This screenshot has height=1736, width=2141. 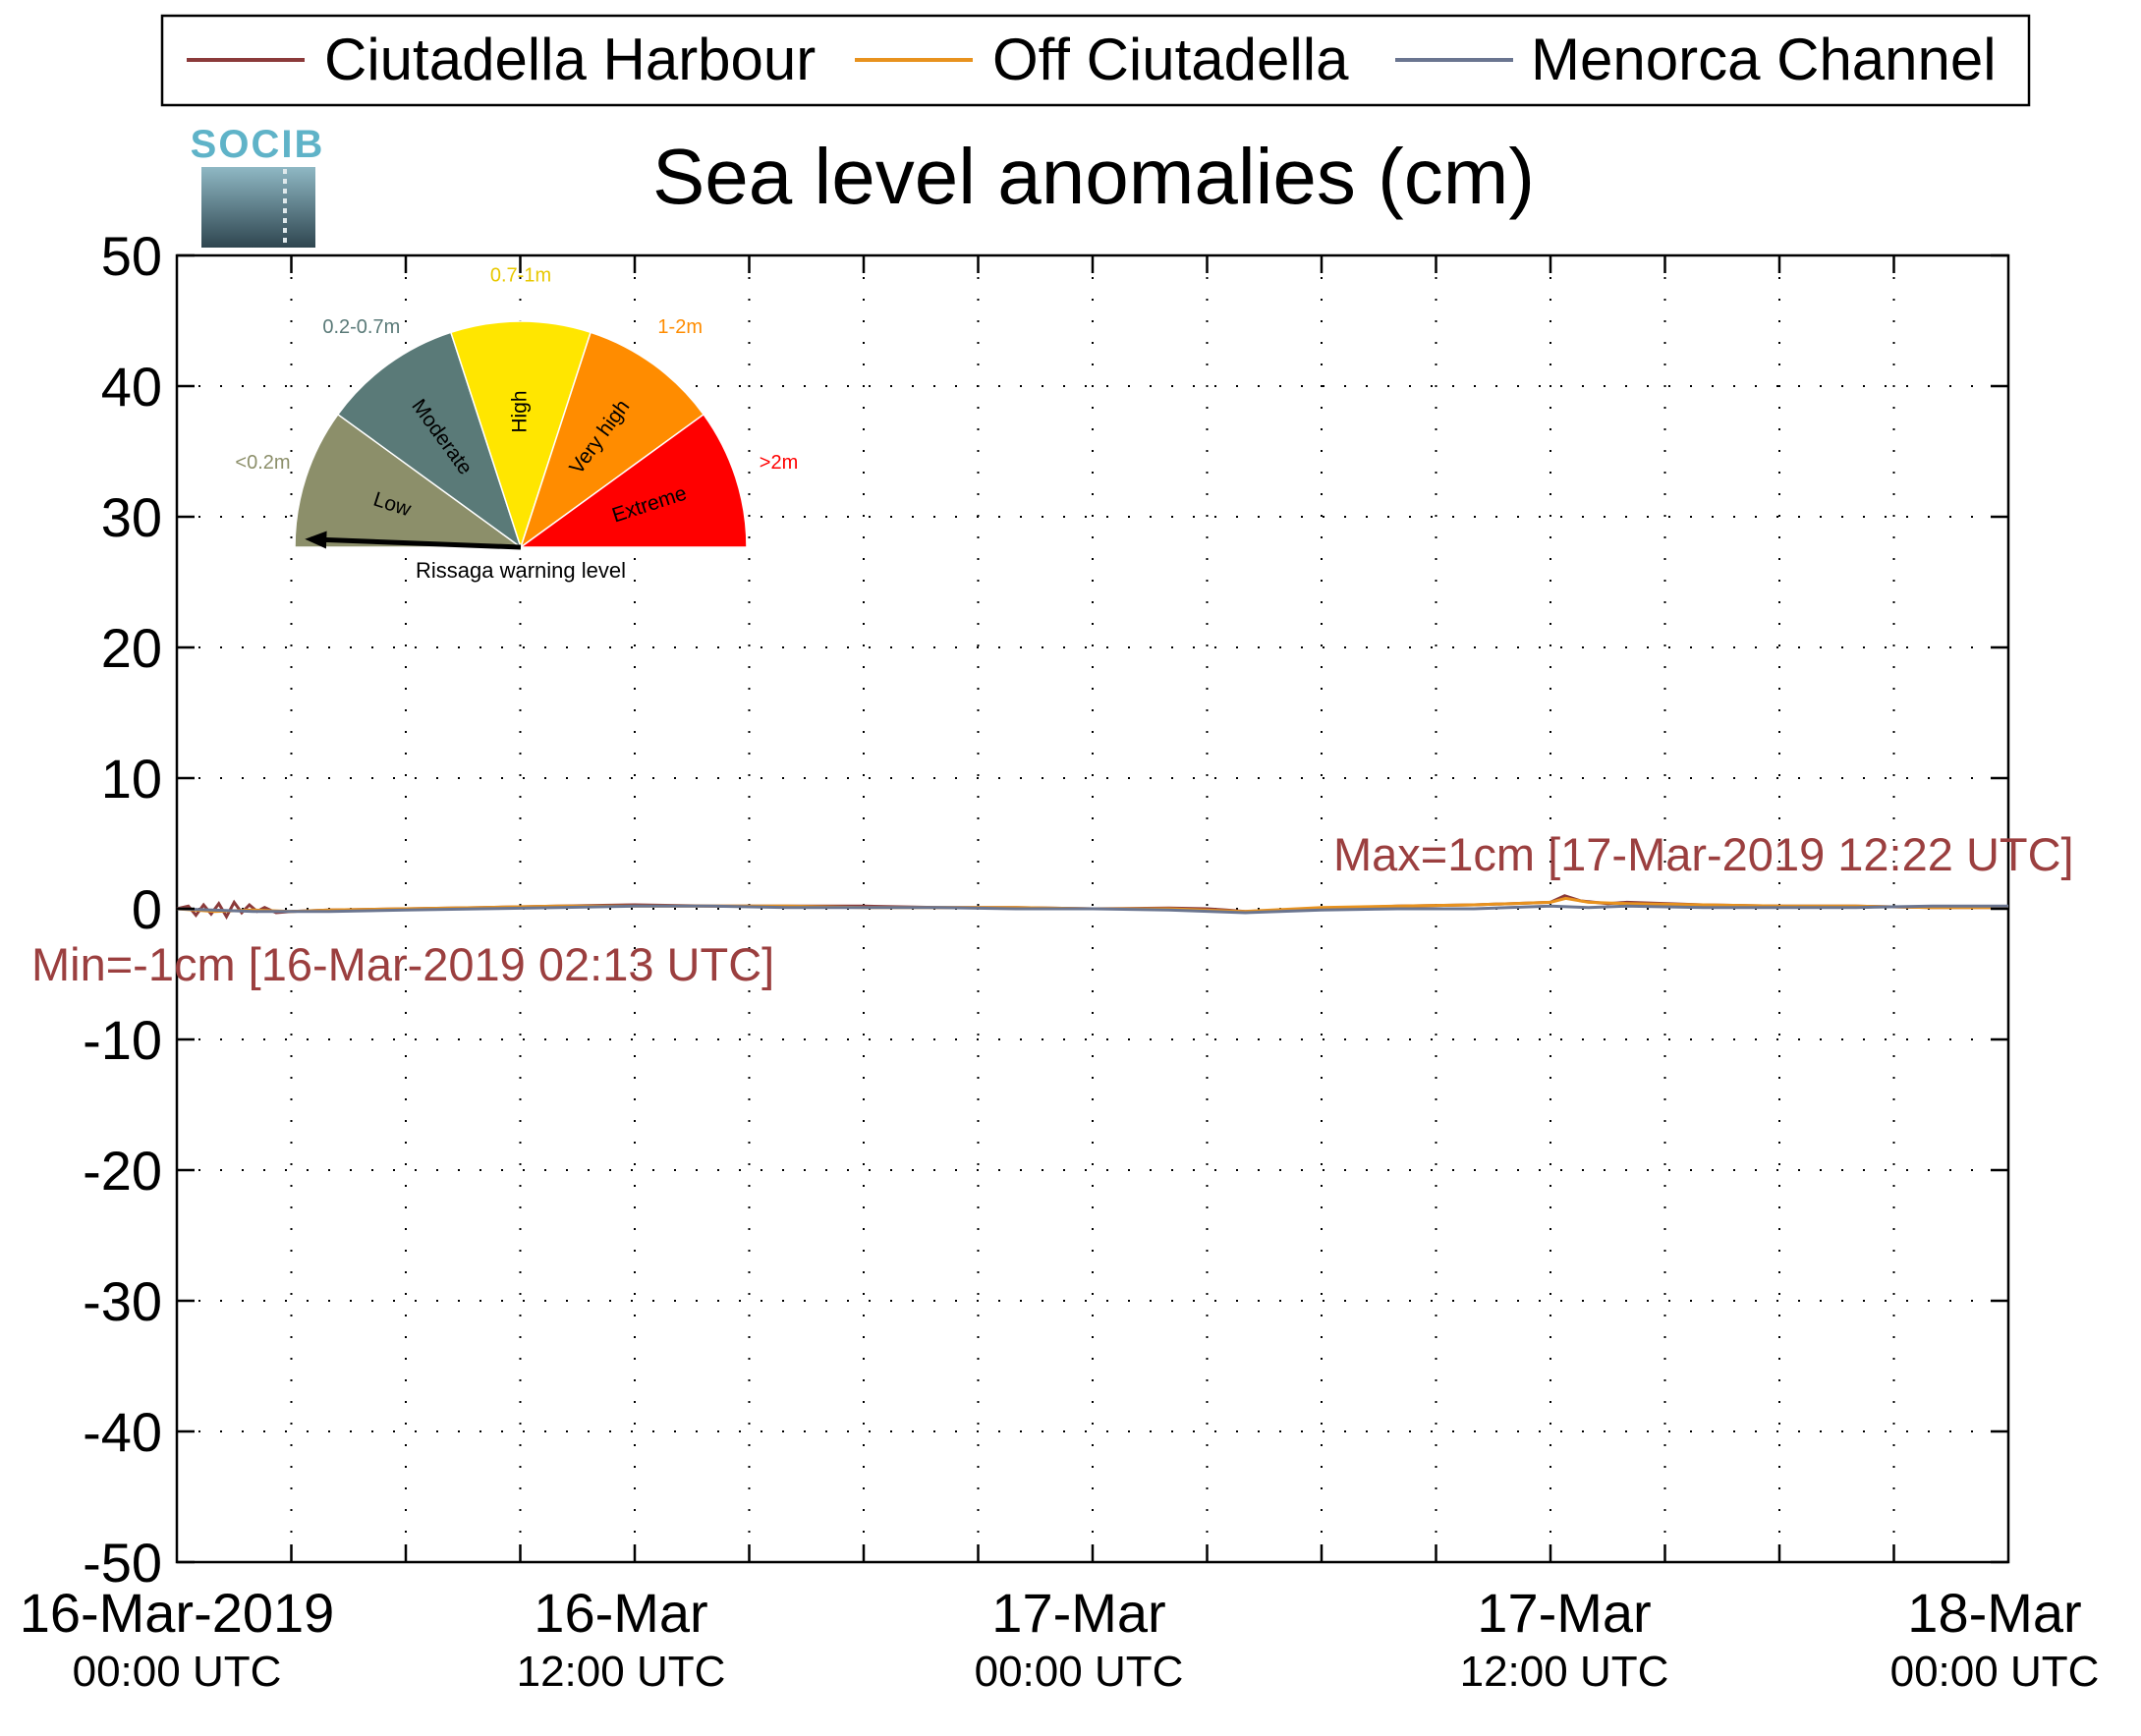 What do you see at coordinates (122, 1432) in the screenshot?
I see `y-tick-label: -40` at bounding box center [122, 1432].